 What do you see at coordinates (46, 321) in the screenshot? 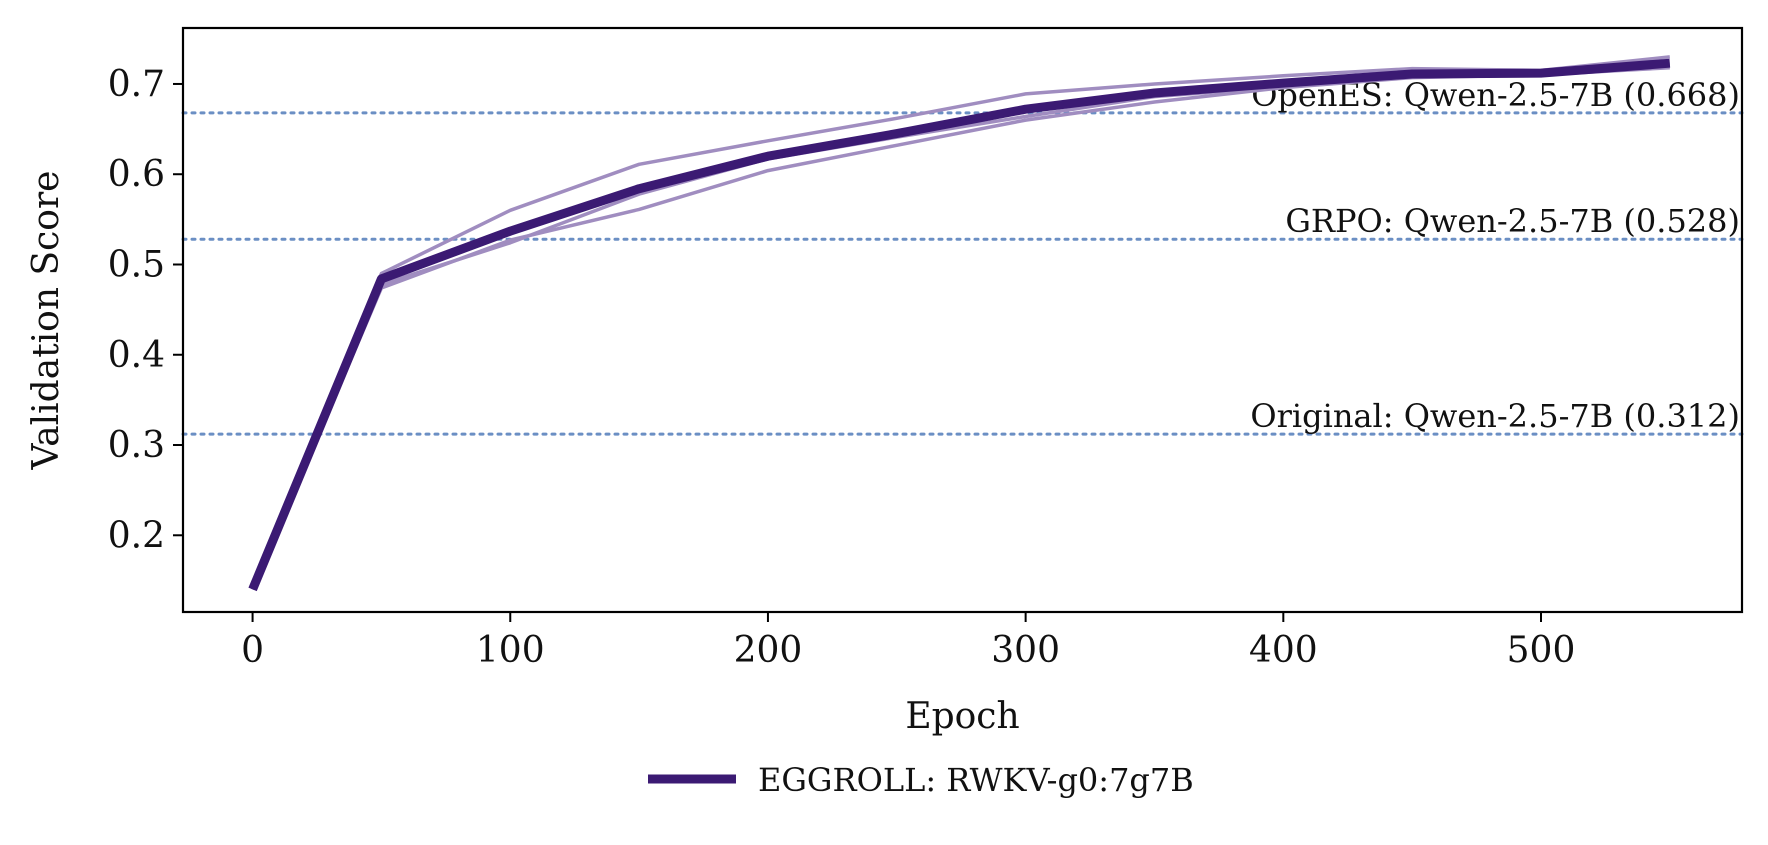
I see `y-axis-title: Validation Score` at bounding box center [46, 321].